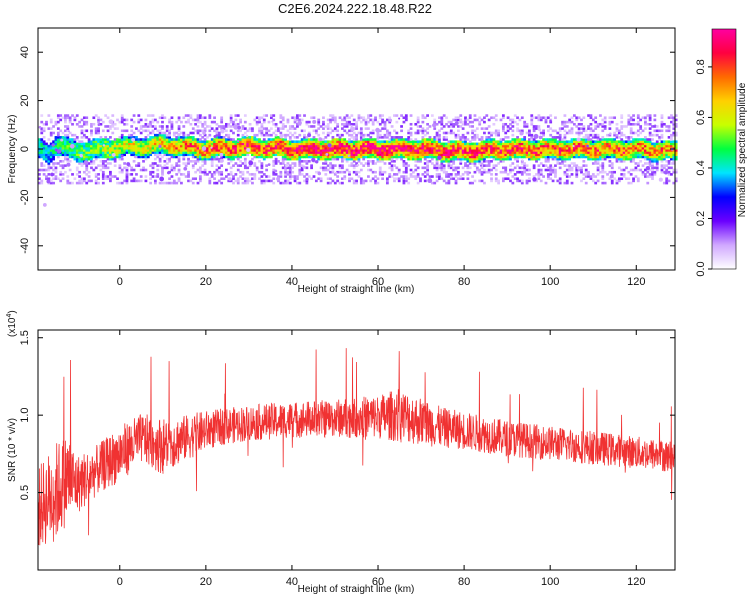 This screenshot has width=750, height=600. What do you see at coordinates (540, 137) in the screenshot?
I see `spectrogram-speck` at bounding box center [540, 137].